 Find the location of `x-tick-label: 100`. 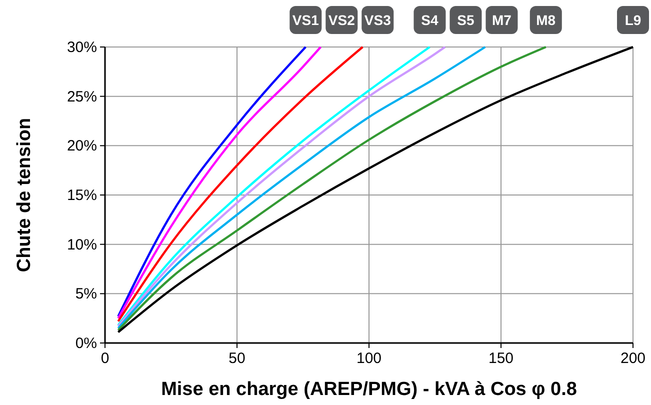

x-tick-label: 100 is located at coordinates (369, 358).